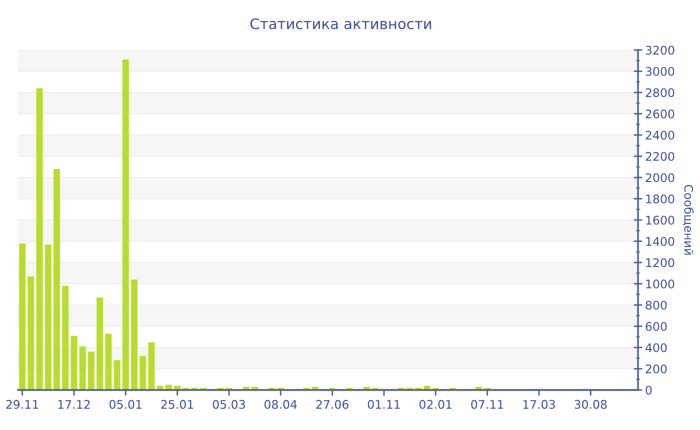  I want to click on x-tick-label: 02.01, so click(436, 404).